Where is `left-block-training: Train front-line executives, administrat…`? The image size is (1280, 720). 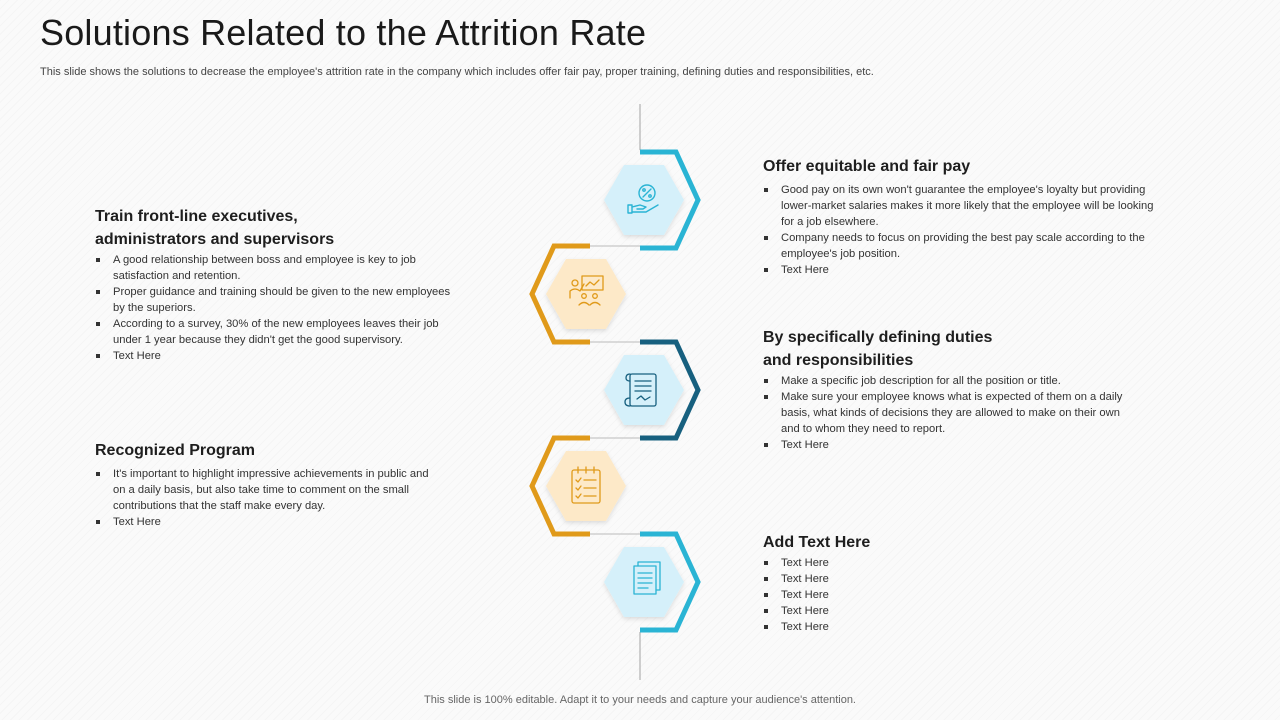 left-block-training: Train front-line executives, administrat… is located at coordinates (295, 284).